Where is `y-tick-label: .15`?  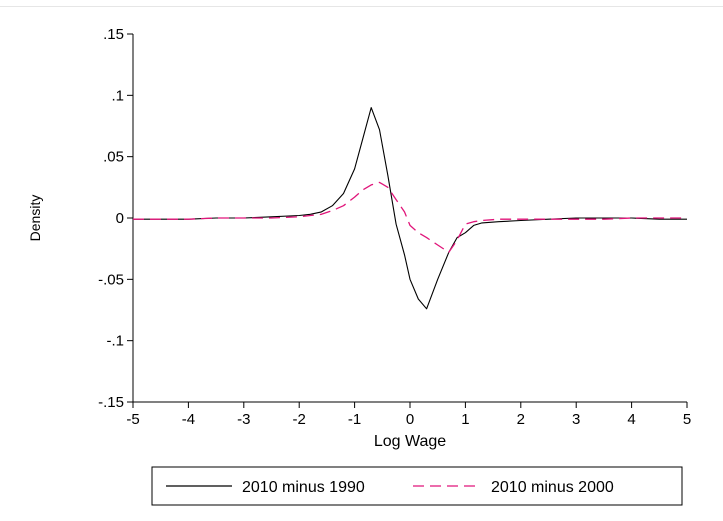 y-tick-label: .15 is located at coordinates (113, 34).